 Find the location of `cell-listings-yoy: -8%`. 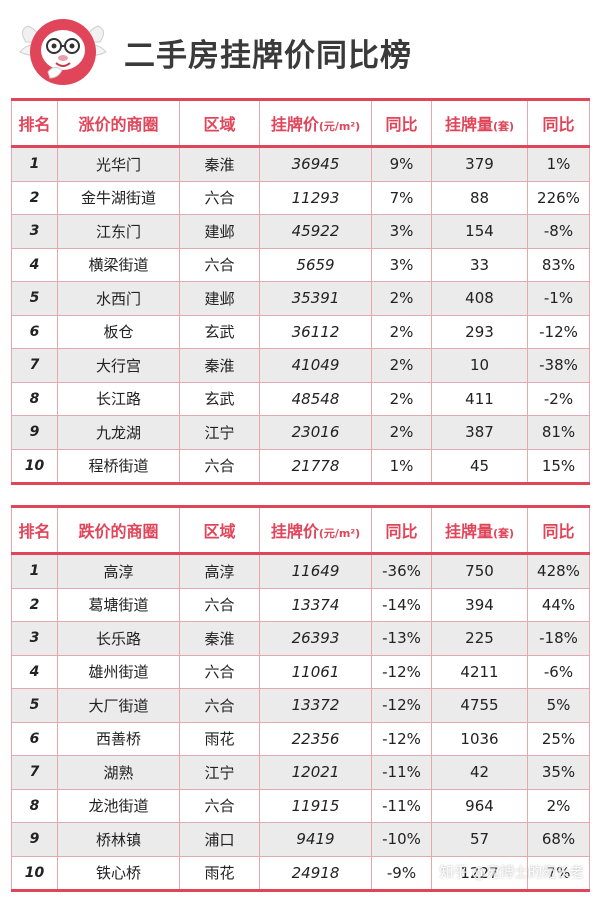

cell-listings-yoy: -8% is located at coordinates (558, 231).